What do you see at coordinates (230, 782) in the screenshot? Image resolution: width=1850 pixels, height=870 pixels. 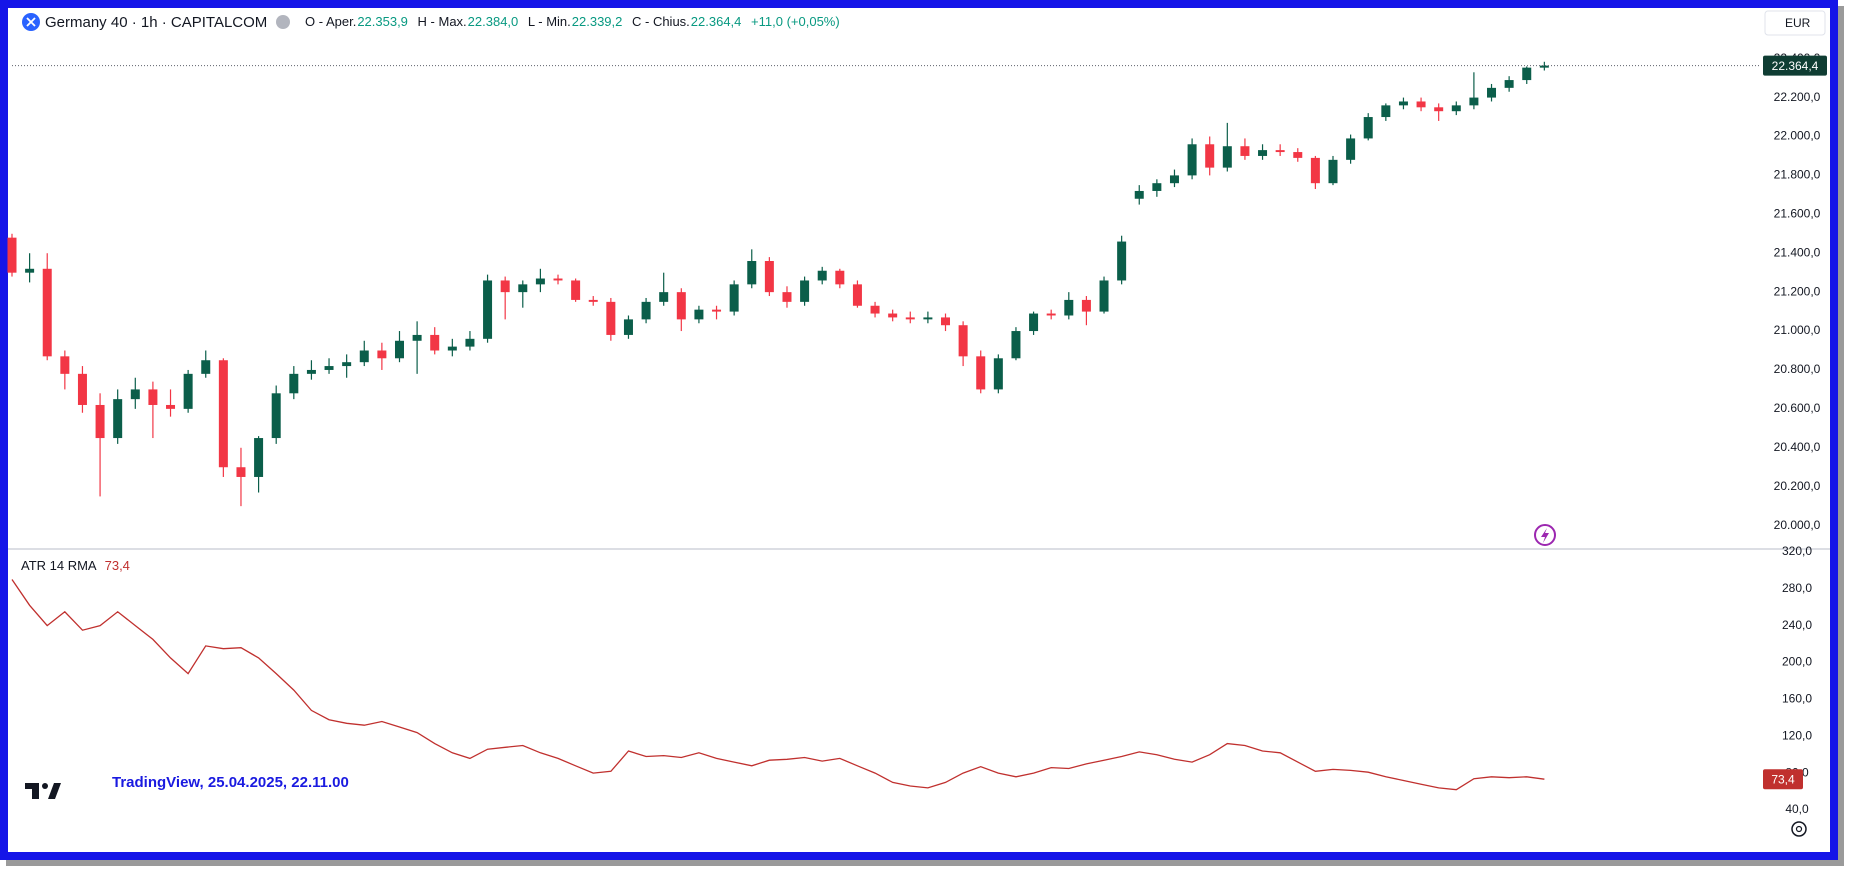 I see `watermark: TradingView, 25.04.2025, 22.11.00` at bounding box center [230, 782].